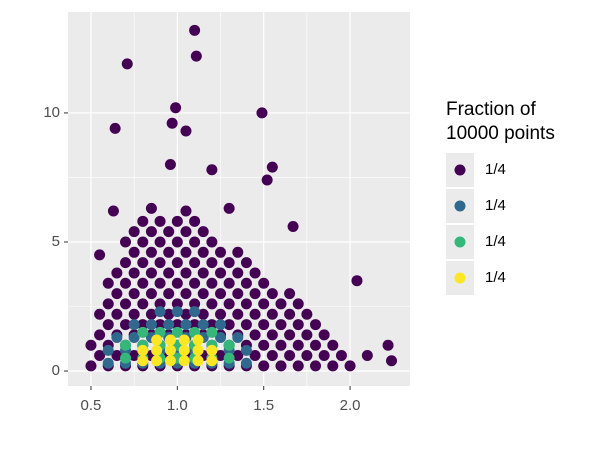  I want to click on x-tick-label: 1.0, so click(177, 405).